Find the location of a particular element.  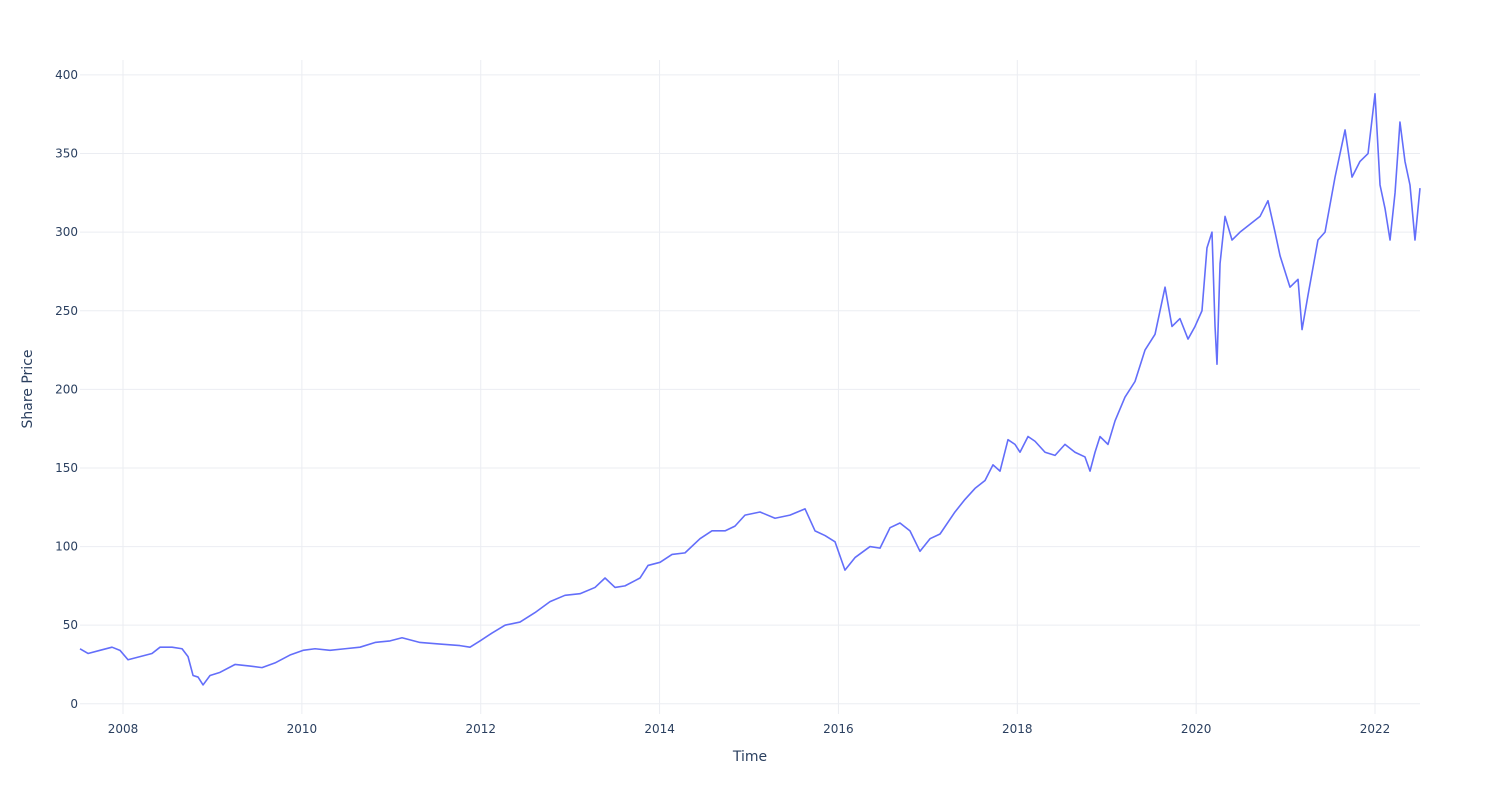

x-tick-label: 2012 is located at coordinates (480, 729).